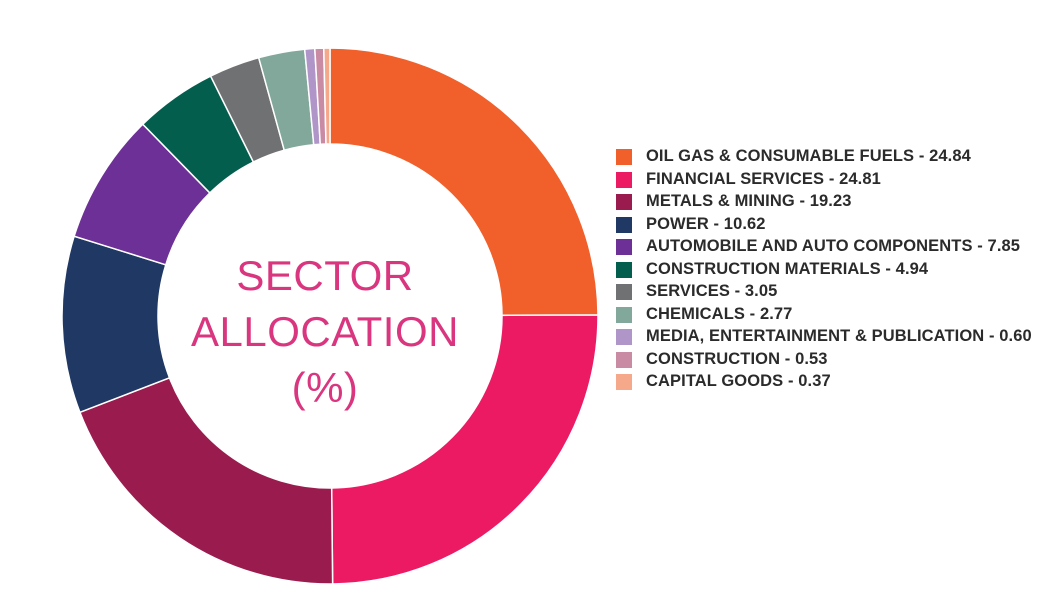  I want to click on legend-item-7: SERVICES - 3.05, so click(826, 291).